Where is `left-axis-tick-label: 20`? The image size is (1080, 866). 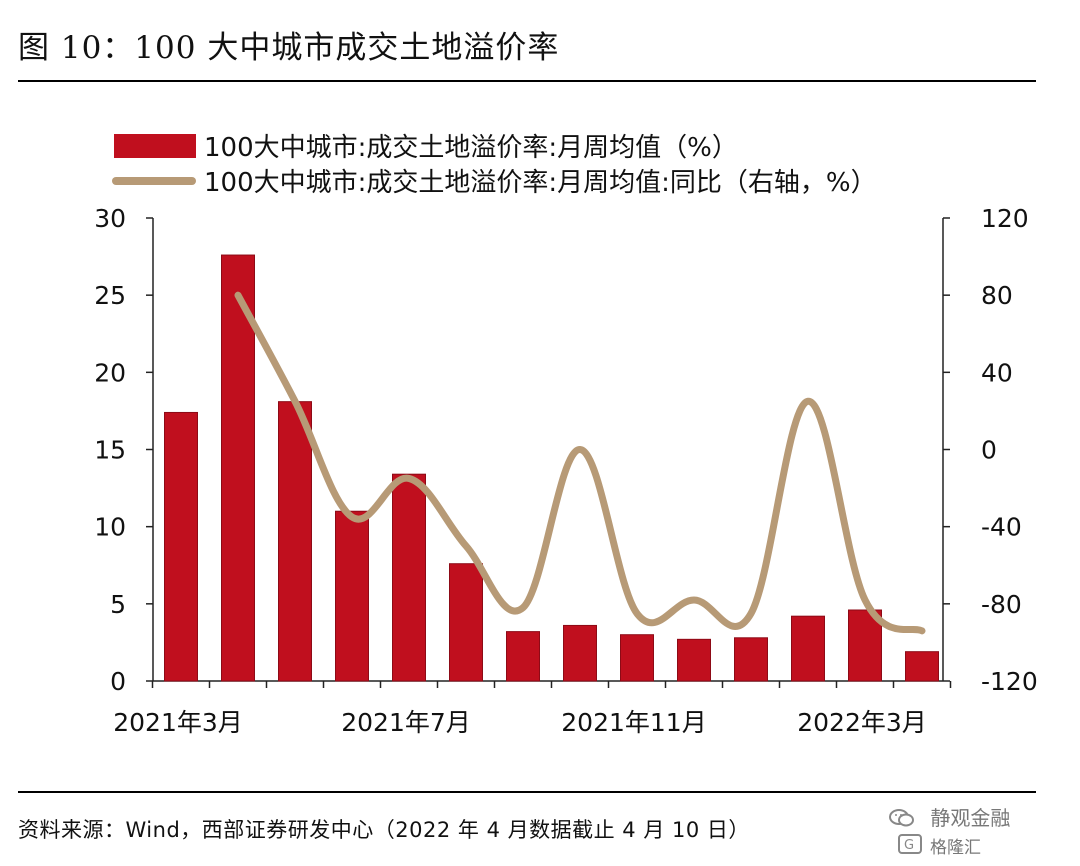
left-axis-tick-label: 20 is located at coordinates (110, 372).